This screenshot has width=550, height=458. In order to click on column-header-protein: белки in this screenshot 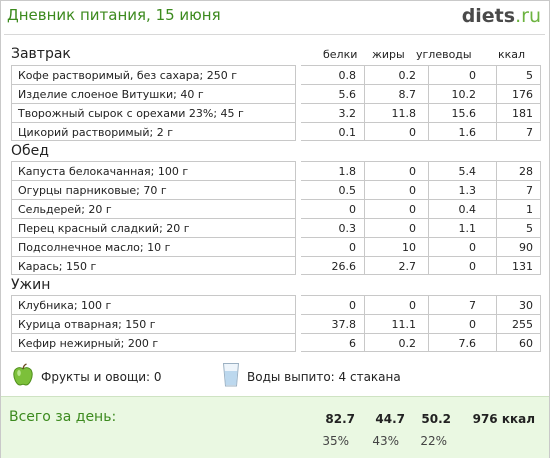, I will do `click(340, 54)`.